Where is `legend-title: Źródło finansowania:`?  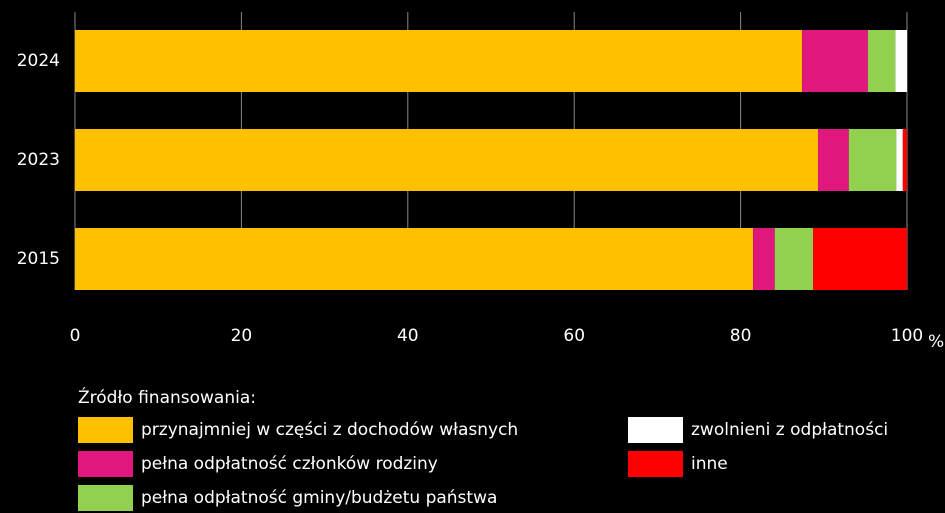 legend-title: Źródło finansowania: is located at coordinates (167, 397).